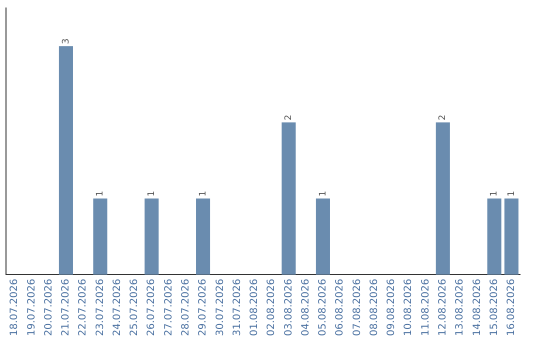 The height and width of the screenshot is (340, 540). Describe the element at coordinates (477, 307) in the screenshot. I see `x-tick-label: 14.08.2026` at that location.